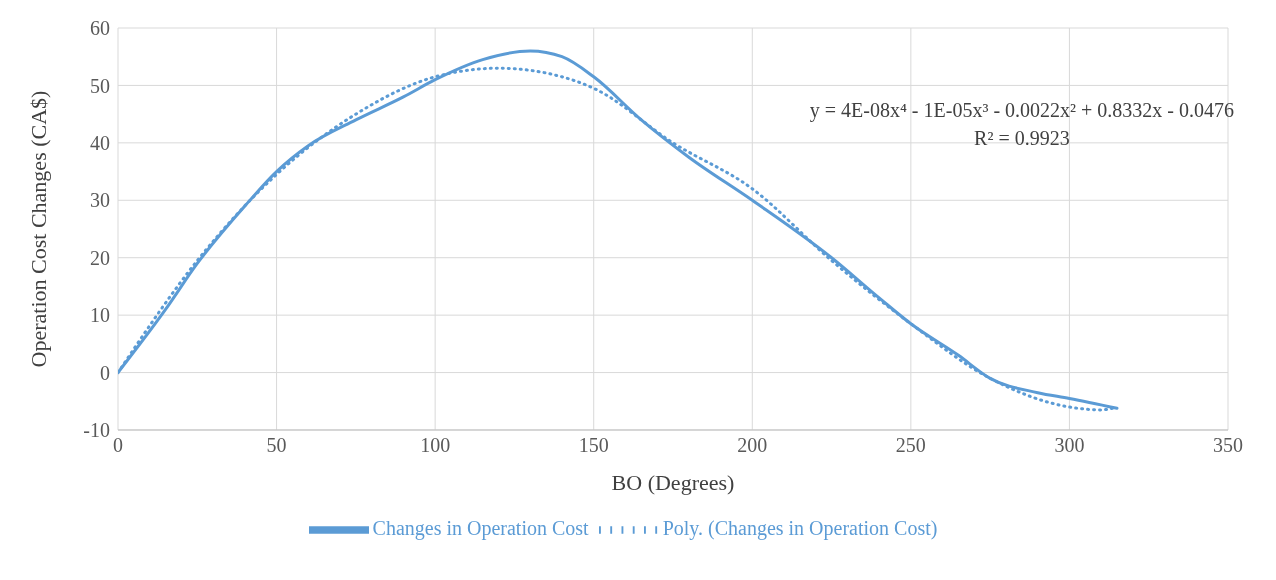  Describe the element at coordinates (38, 229) in the screenshot. I see `y-axis-title: Operation Cost Changes (CA$)` at that location.